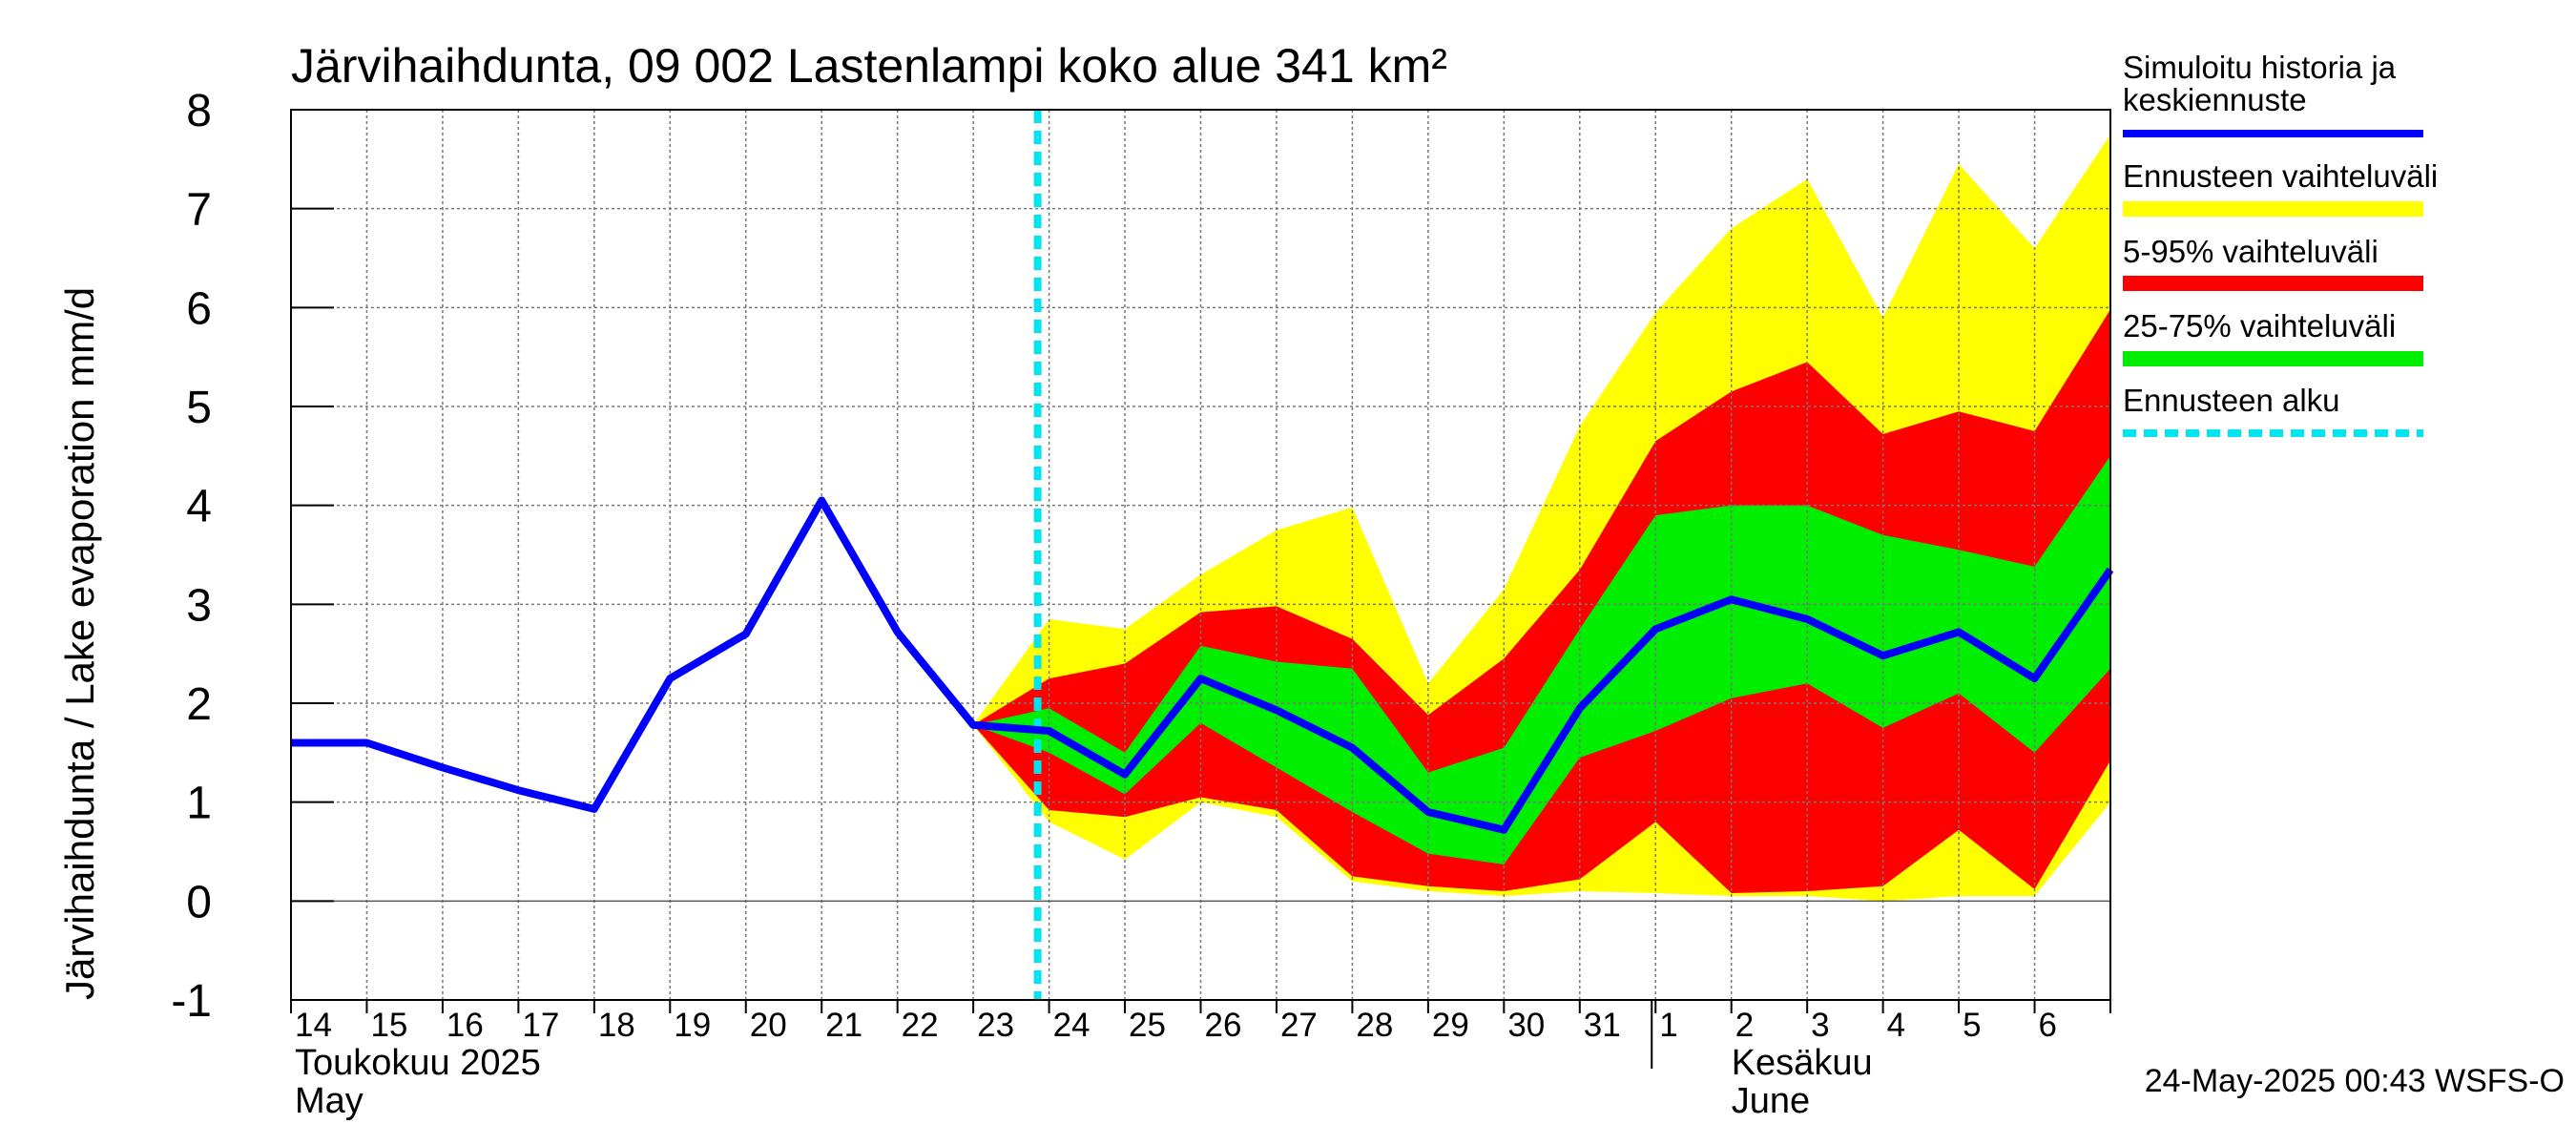 The image size is (2576, 1145). What do you see at coordinates (1802, 1063) in the screenshot?
I see `month-label-fi: Kesäkuu` at bounding box center [1802, 1063].